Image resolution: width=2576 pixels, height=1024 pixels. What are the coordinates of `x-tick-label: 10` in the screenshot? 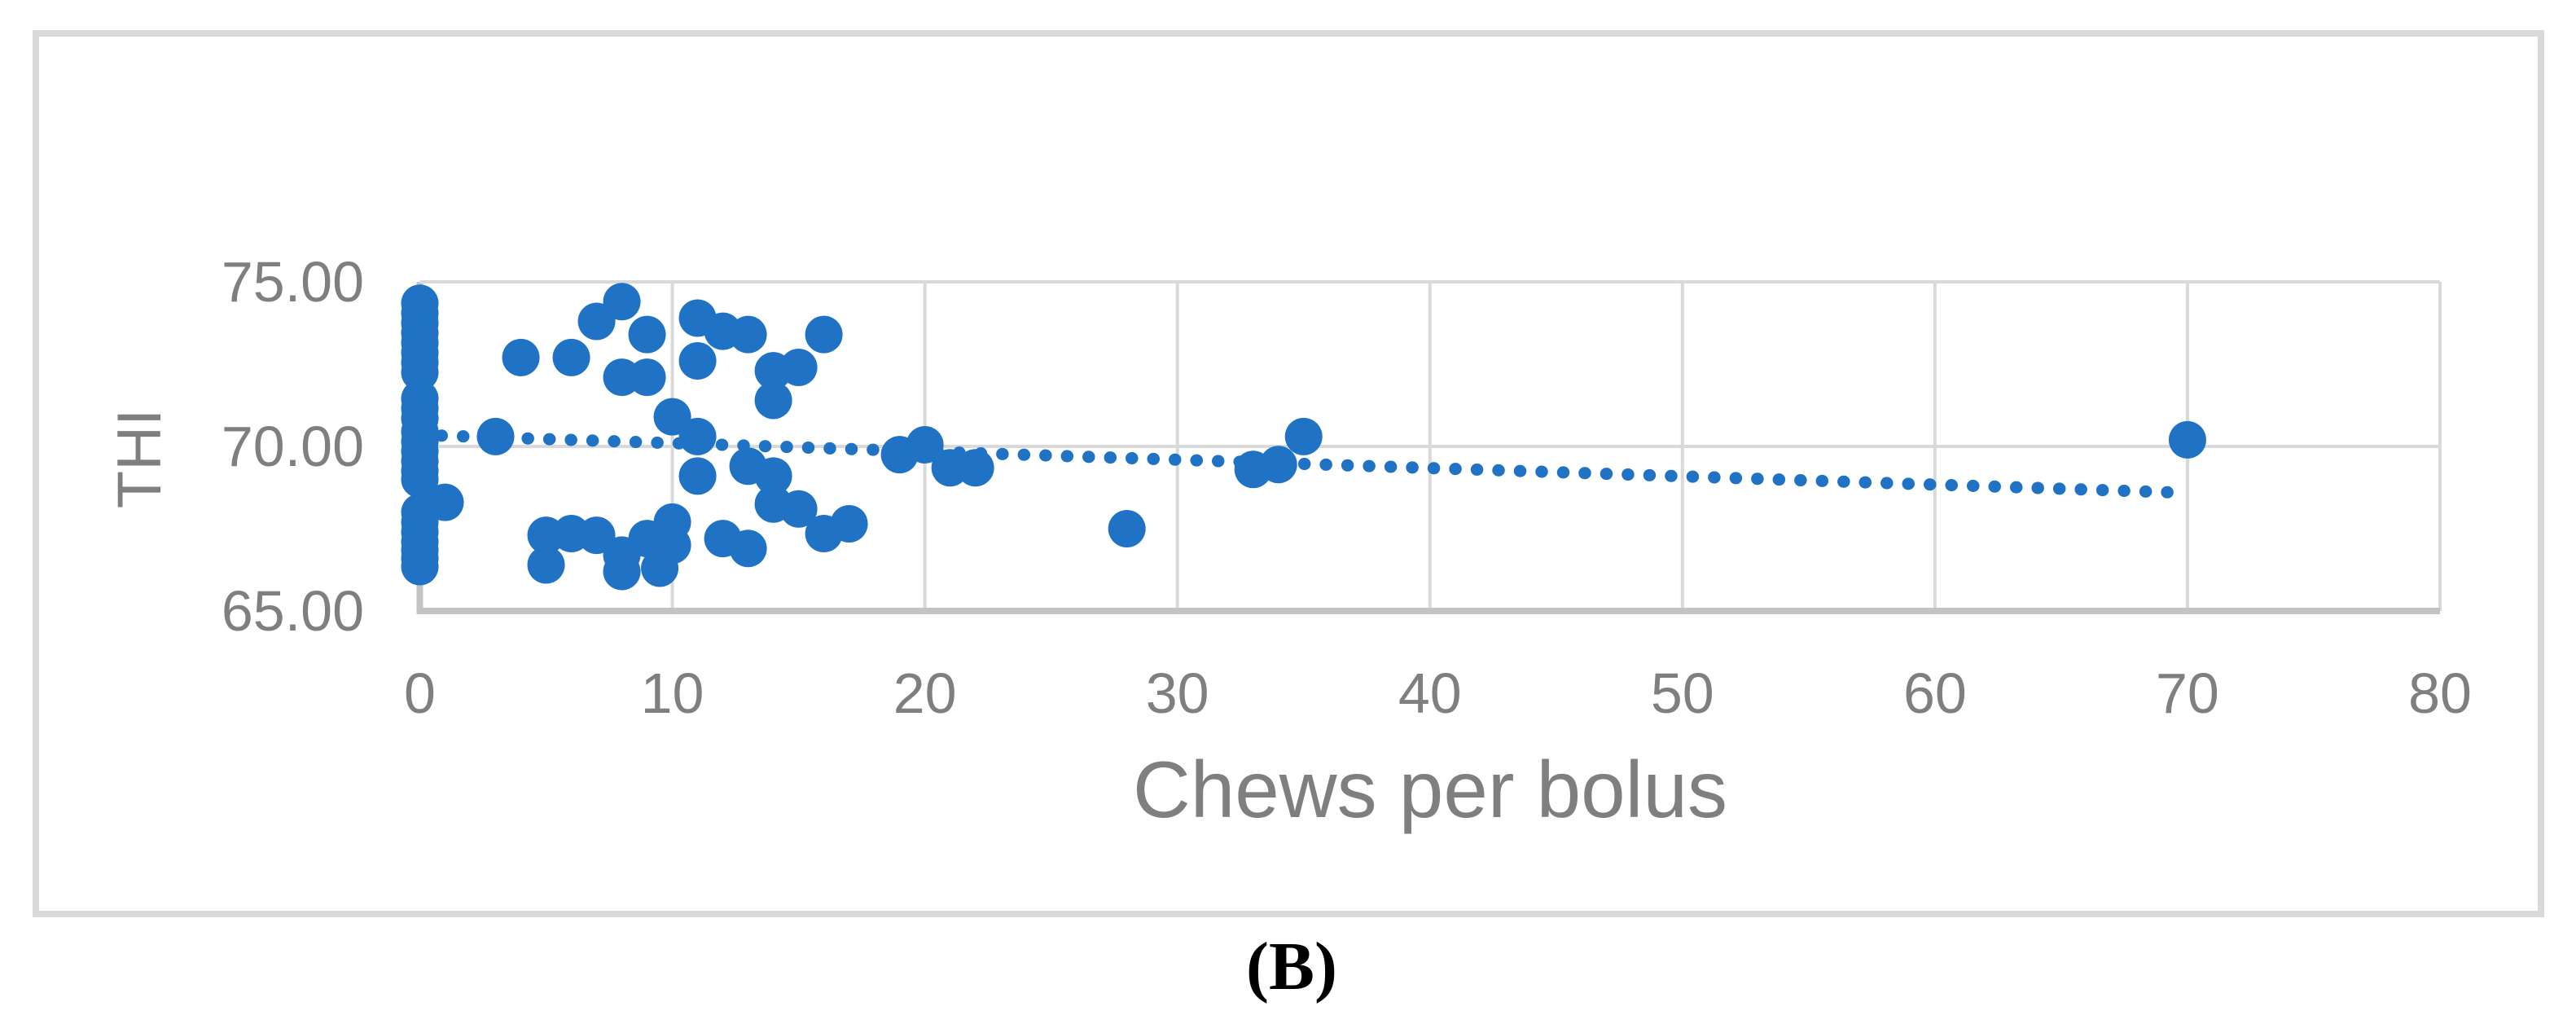 It's located at (672, 693).